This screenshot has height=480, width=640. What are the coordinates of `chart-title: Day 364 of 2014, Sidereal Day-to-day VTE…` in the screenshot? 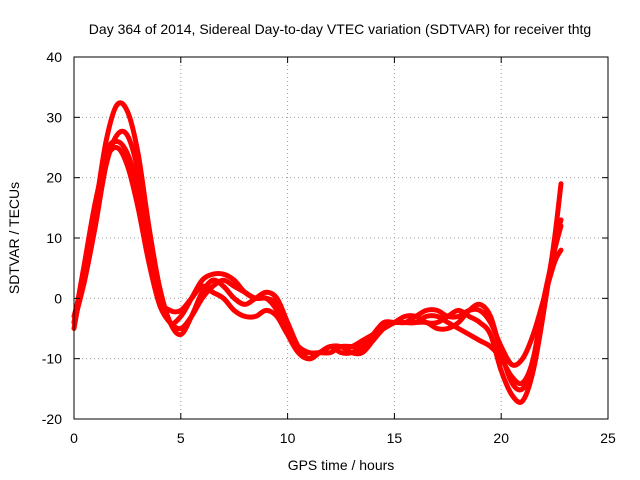 It's located at (340, 29).